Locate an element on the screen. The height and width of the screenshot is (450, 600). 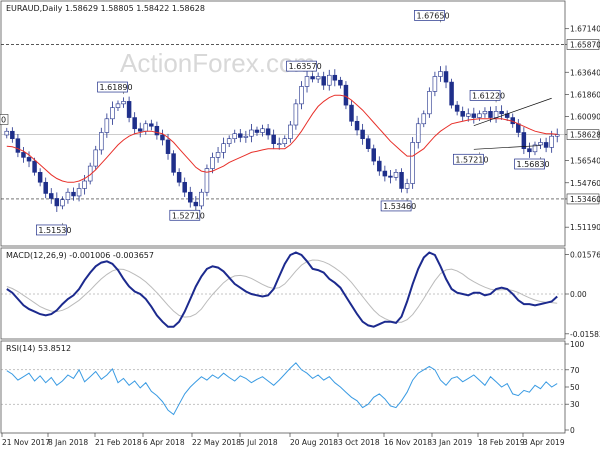
macd-axis: 0.015762 0.00 -0.015834 is located at coordinates (582, 294).